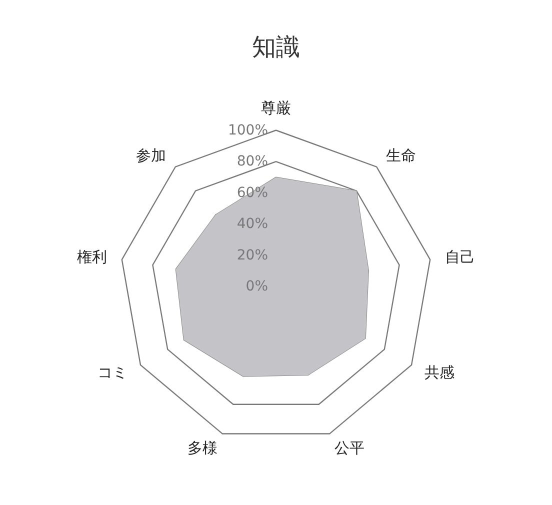 The height and width of the screenshot is (505, 552). Describe the element at coordinates (401, 155) in the screenshot. I see `spoke-label: 生命` at that location.